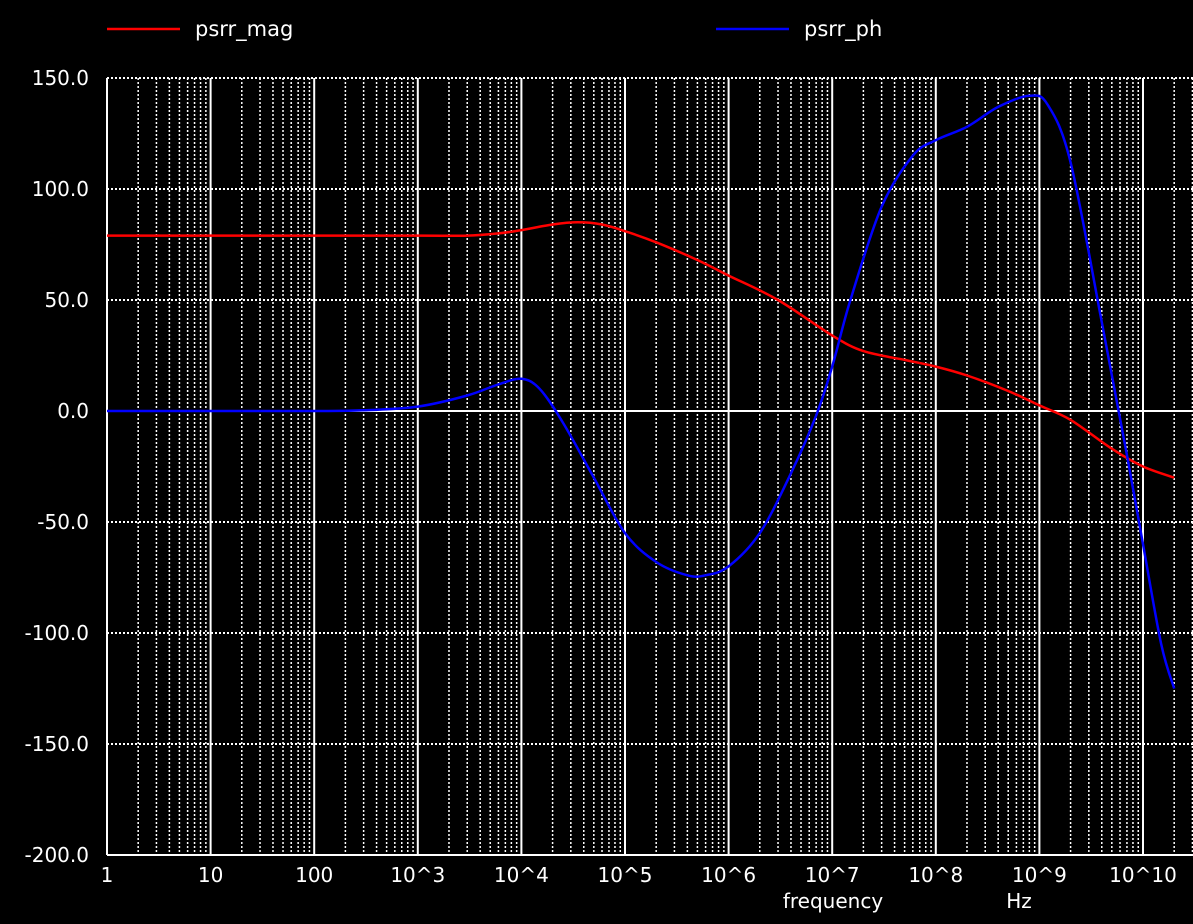 The image size is (1193, 924). I want to click on legend-label: psrr_ph, so click(843, 29).